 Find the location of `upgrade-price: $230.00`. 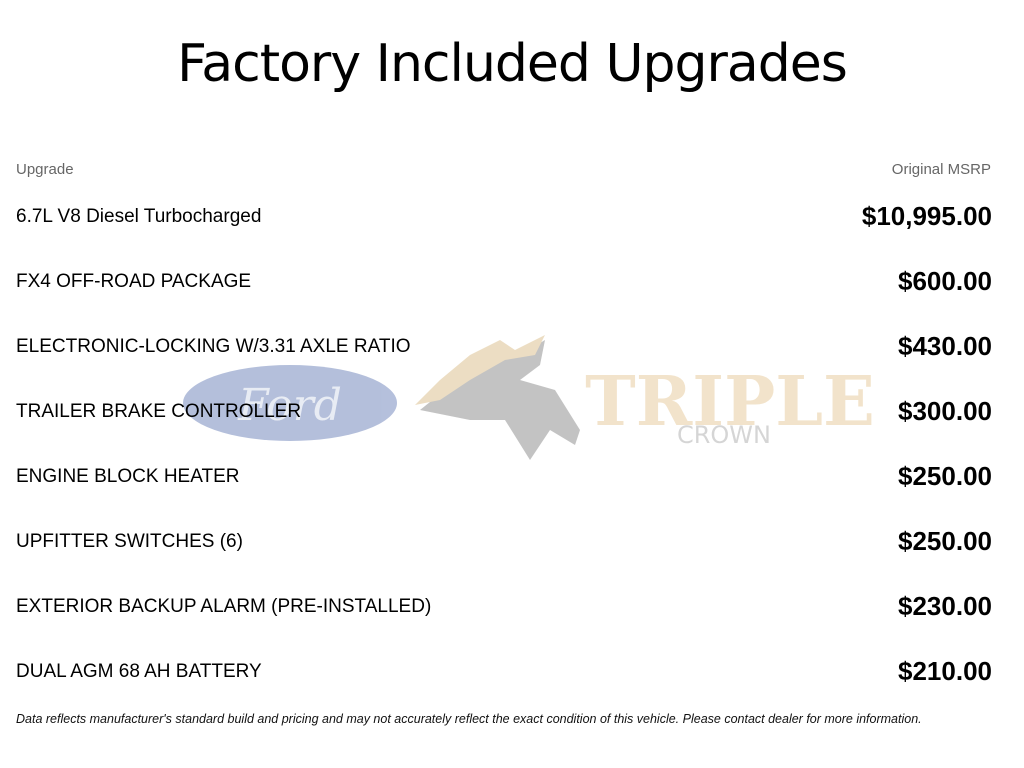

upgrade-price: $230.00 is located at coordinates (945, 606).